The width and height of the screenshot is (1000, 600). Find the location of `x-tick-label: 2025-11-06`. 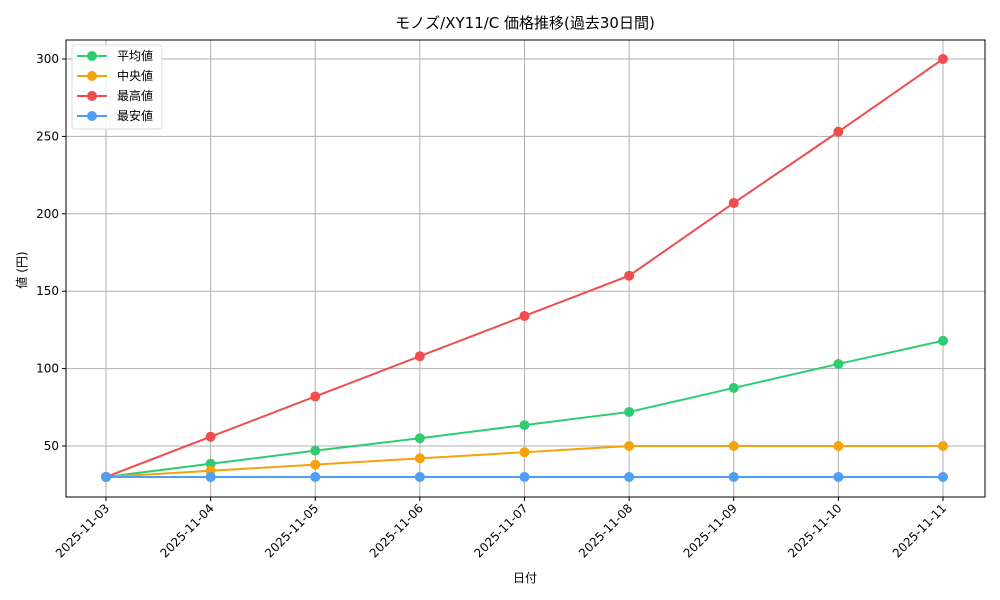

x-tick-label: 2025-11-06 is located at coordinates (396, 530).